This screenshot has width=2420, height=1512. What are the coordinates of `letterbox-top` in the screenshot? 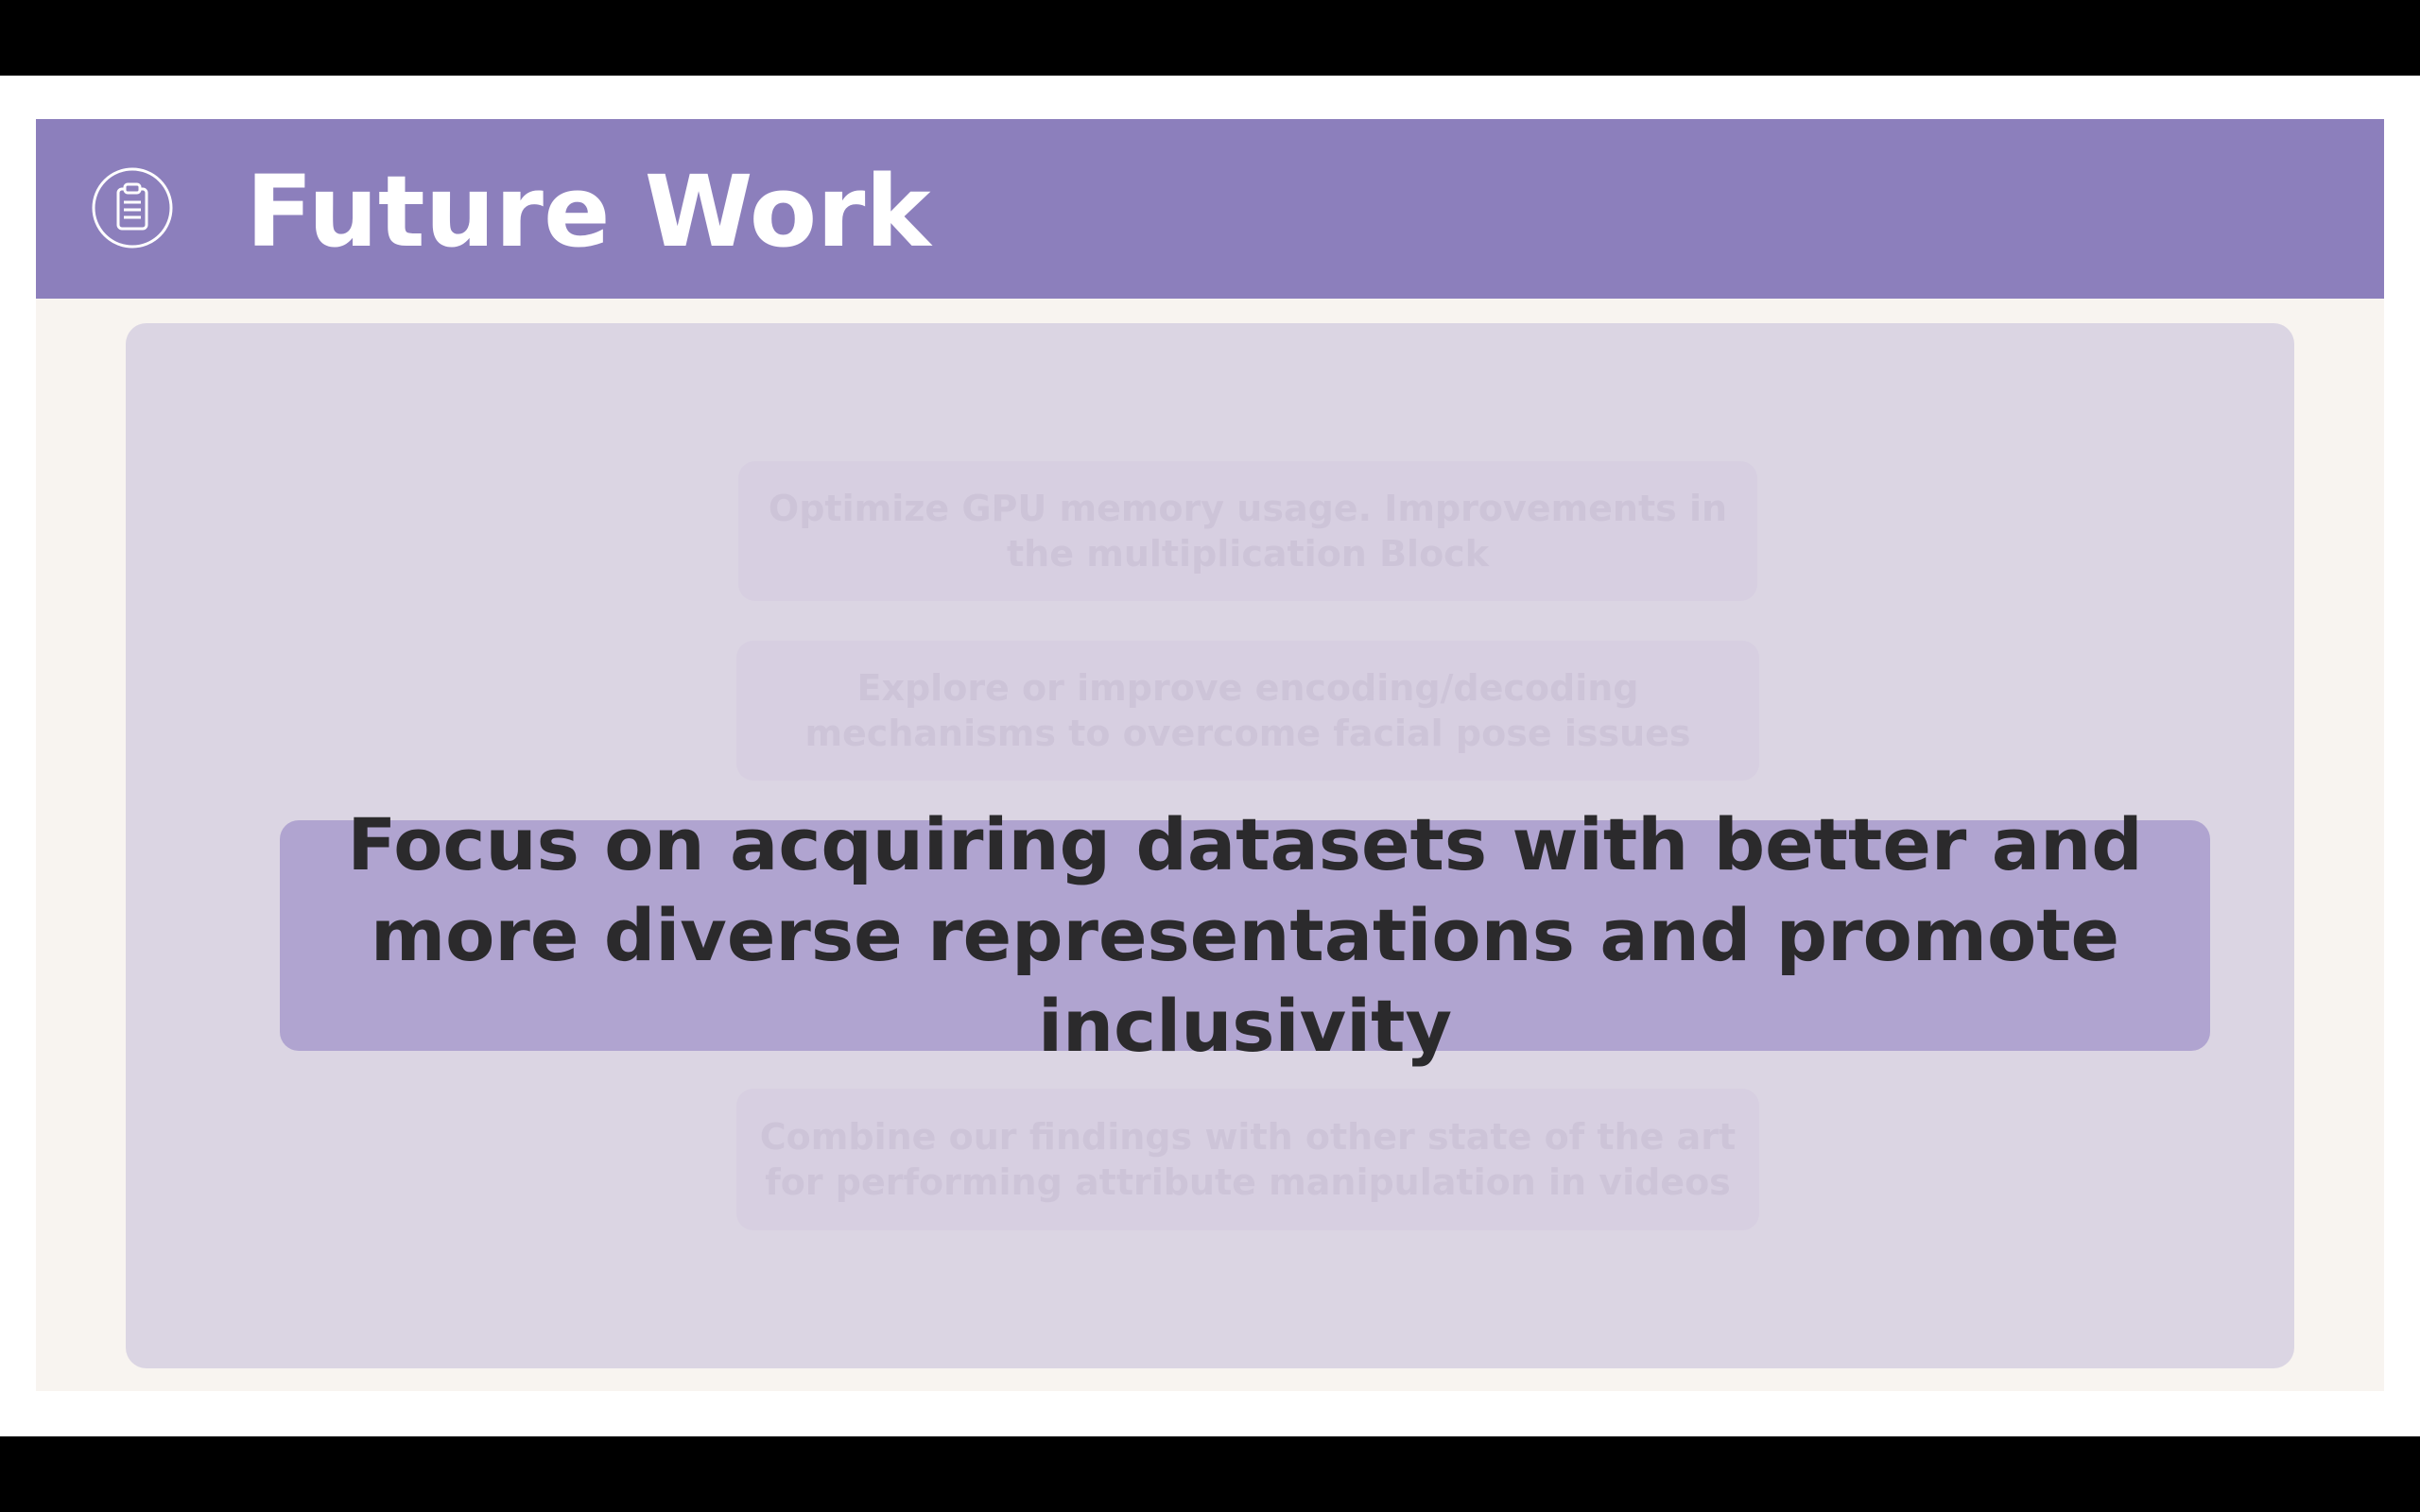 It's located at (1210, 38).